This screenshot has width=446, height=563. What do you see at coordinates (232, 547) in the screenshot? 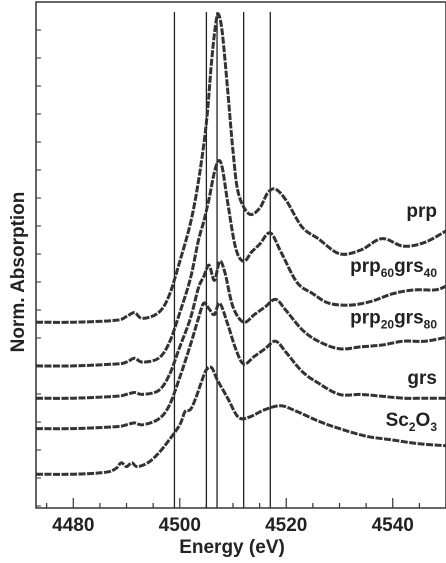
I see `x-axis-title: Energy (eV)` at bounding box center [232, 547].